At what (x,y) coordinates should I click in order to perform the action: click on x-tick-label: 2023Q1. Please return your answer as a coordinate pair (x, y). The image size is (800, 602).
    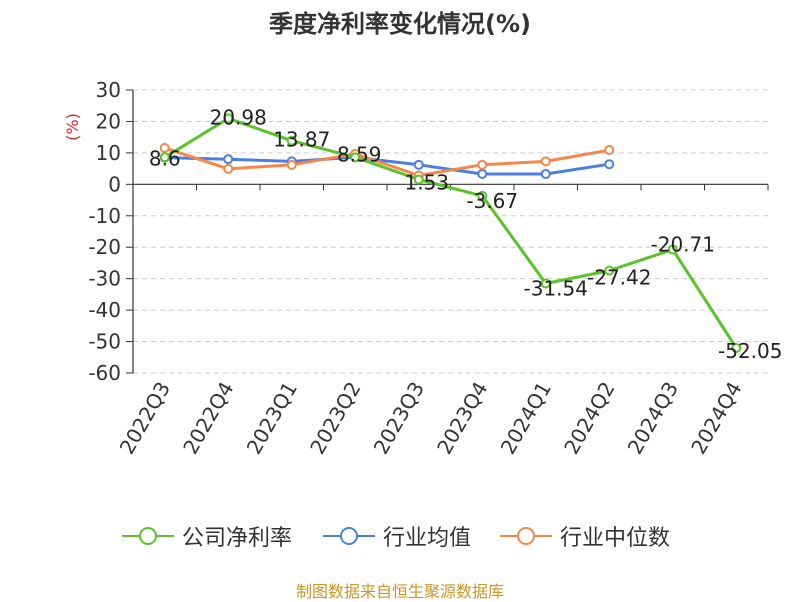
    Looking at the image, I should click on (272, 418).